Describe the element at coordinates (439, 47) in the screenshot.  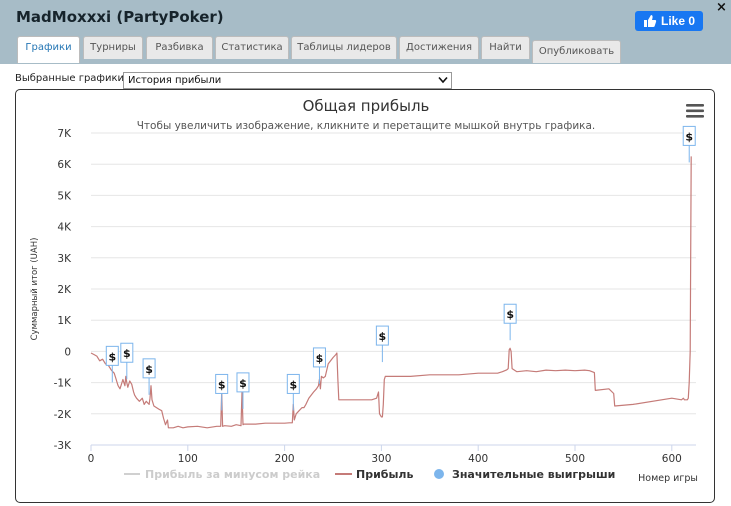
I see `tab-achievements: Достижения` at that location.